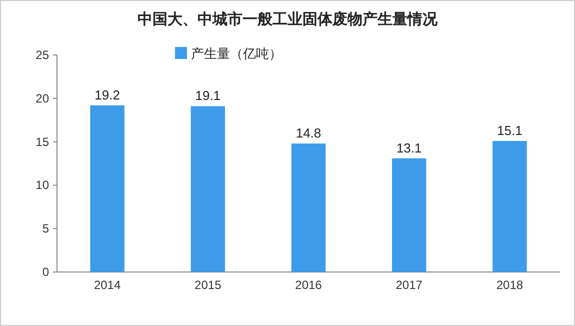  Describe the element at coordinates (409, 148) in the screenshot. I see `data-label: 13.1` at that location.